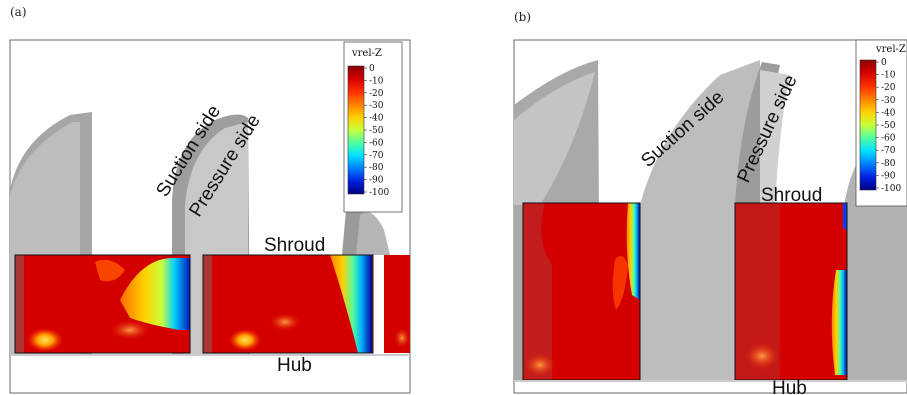  I want to click on colorbar-b-tick-label: -80, so click(888, 164).